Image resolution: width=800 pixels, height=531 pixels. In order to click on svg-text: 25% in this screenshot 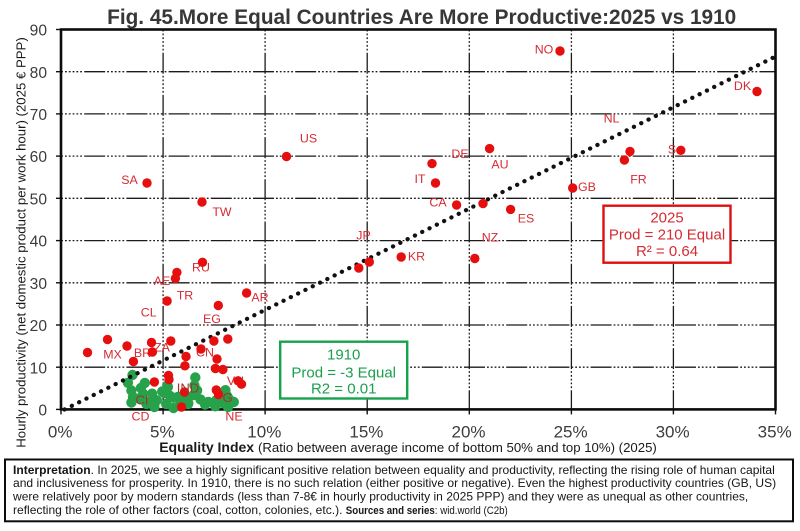, I will do `click(571, 432)`.